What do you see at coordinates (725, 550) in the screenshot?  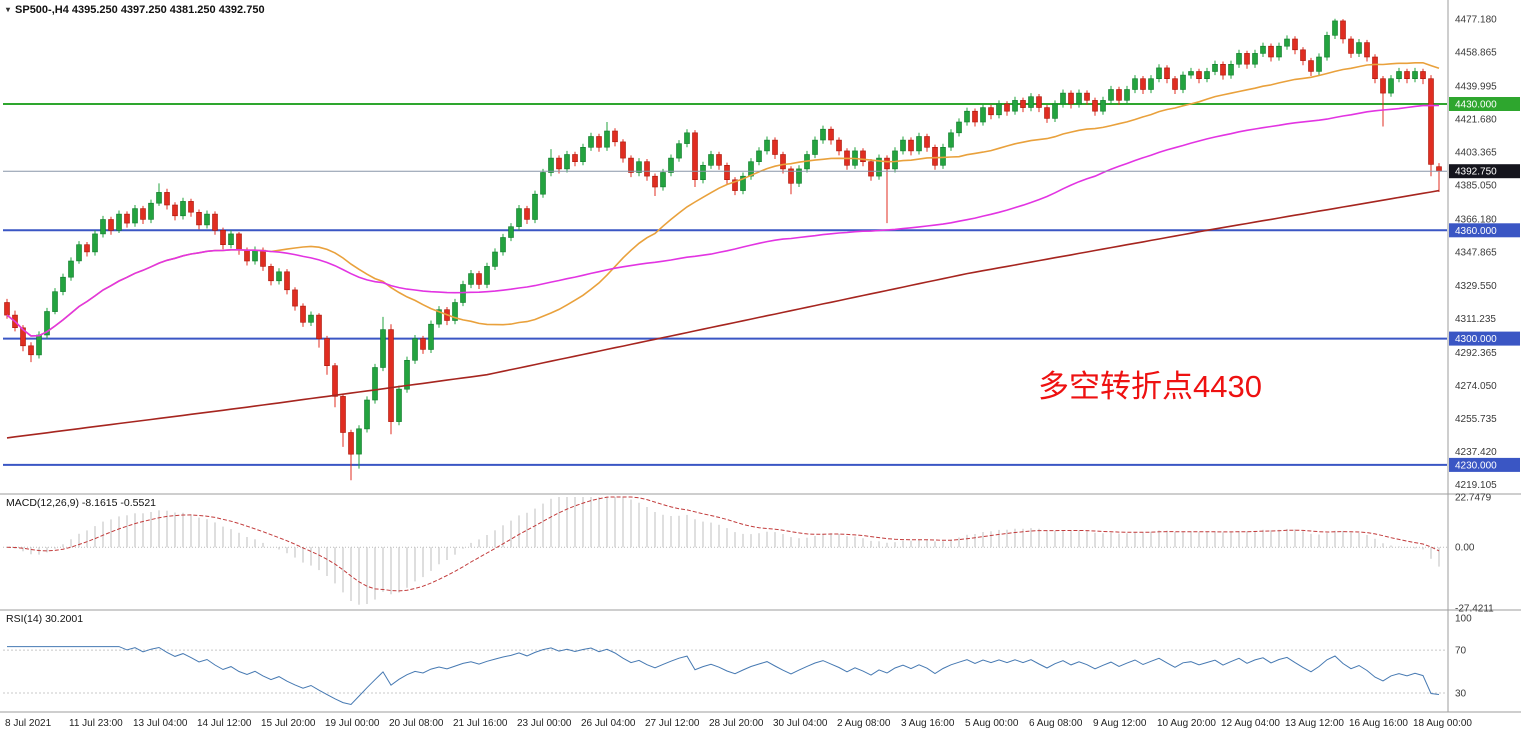 I see `macd-pane` at bounding box center [725, 550].